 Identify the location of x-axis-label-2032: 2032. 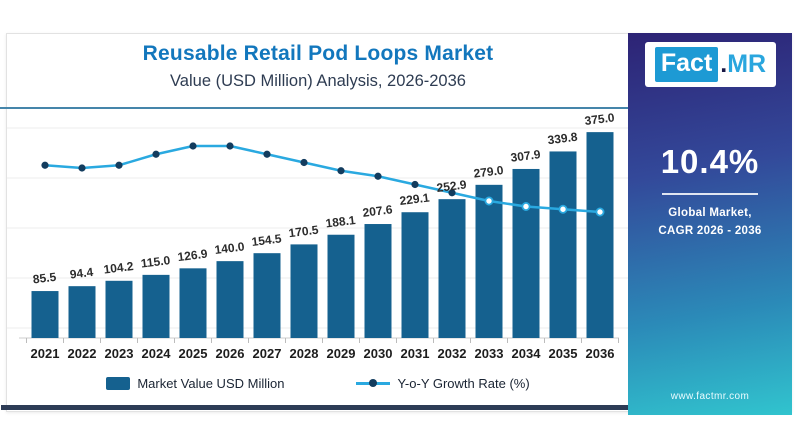
(452, 353).